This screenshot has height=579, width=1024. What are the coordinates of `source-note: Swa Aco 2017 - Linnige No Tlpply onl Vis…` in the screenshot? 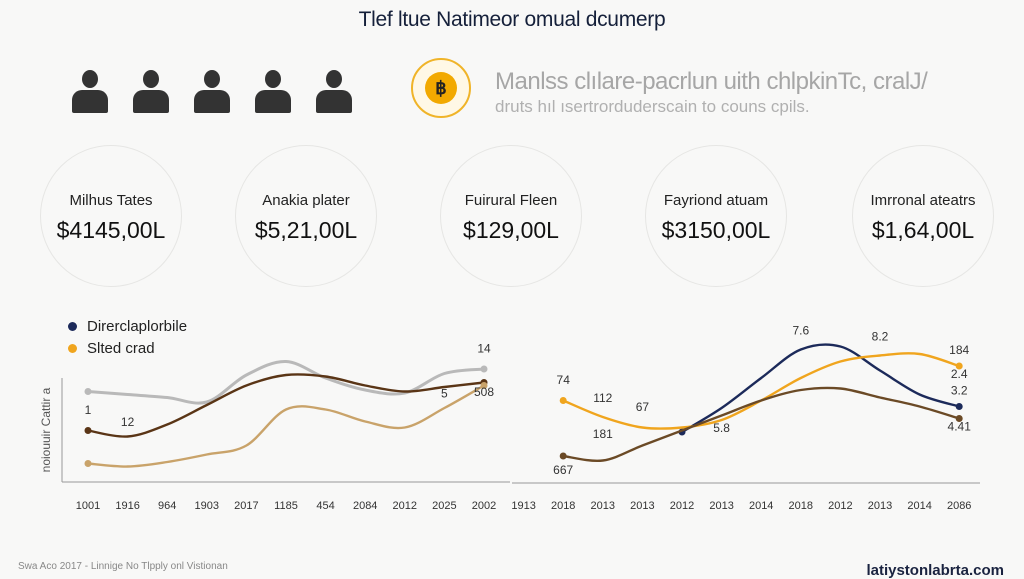 It's located at (123, 566).